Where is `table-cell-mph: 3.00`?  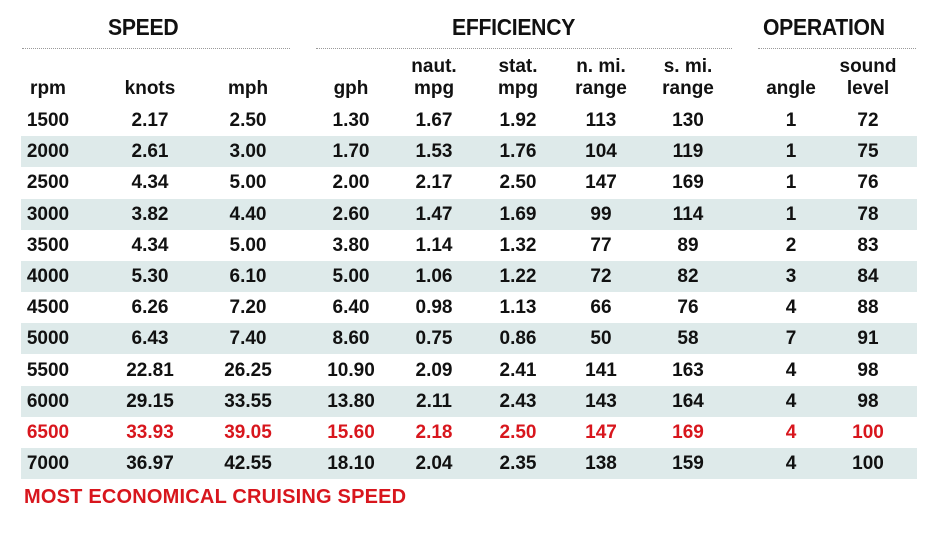
table-cell-mph: 3.00 is located at coordinates (248, 152).